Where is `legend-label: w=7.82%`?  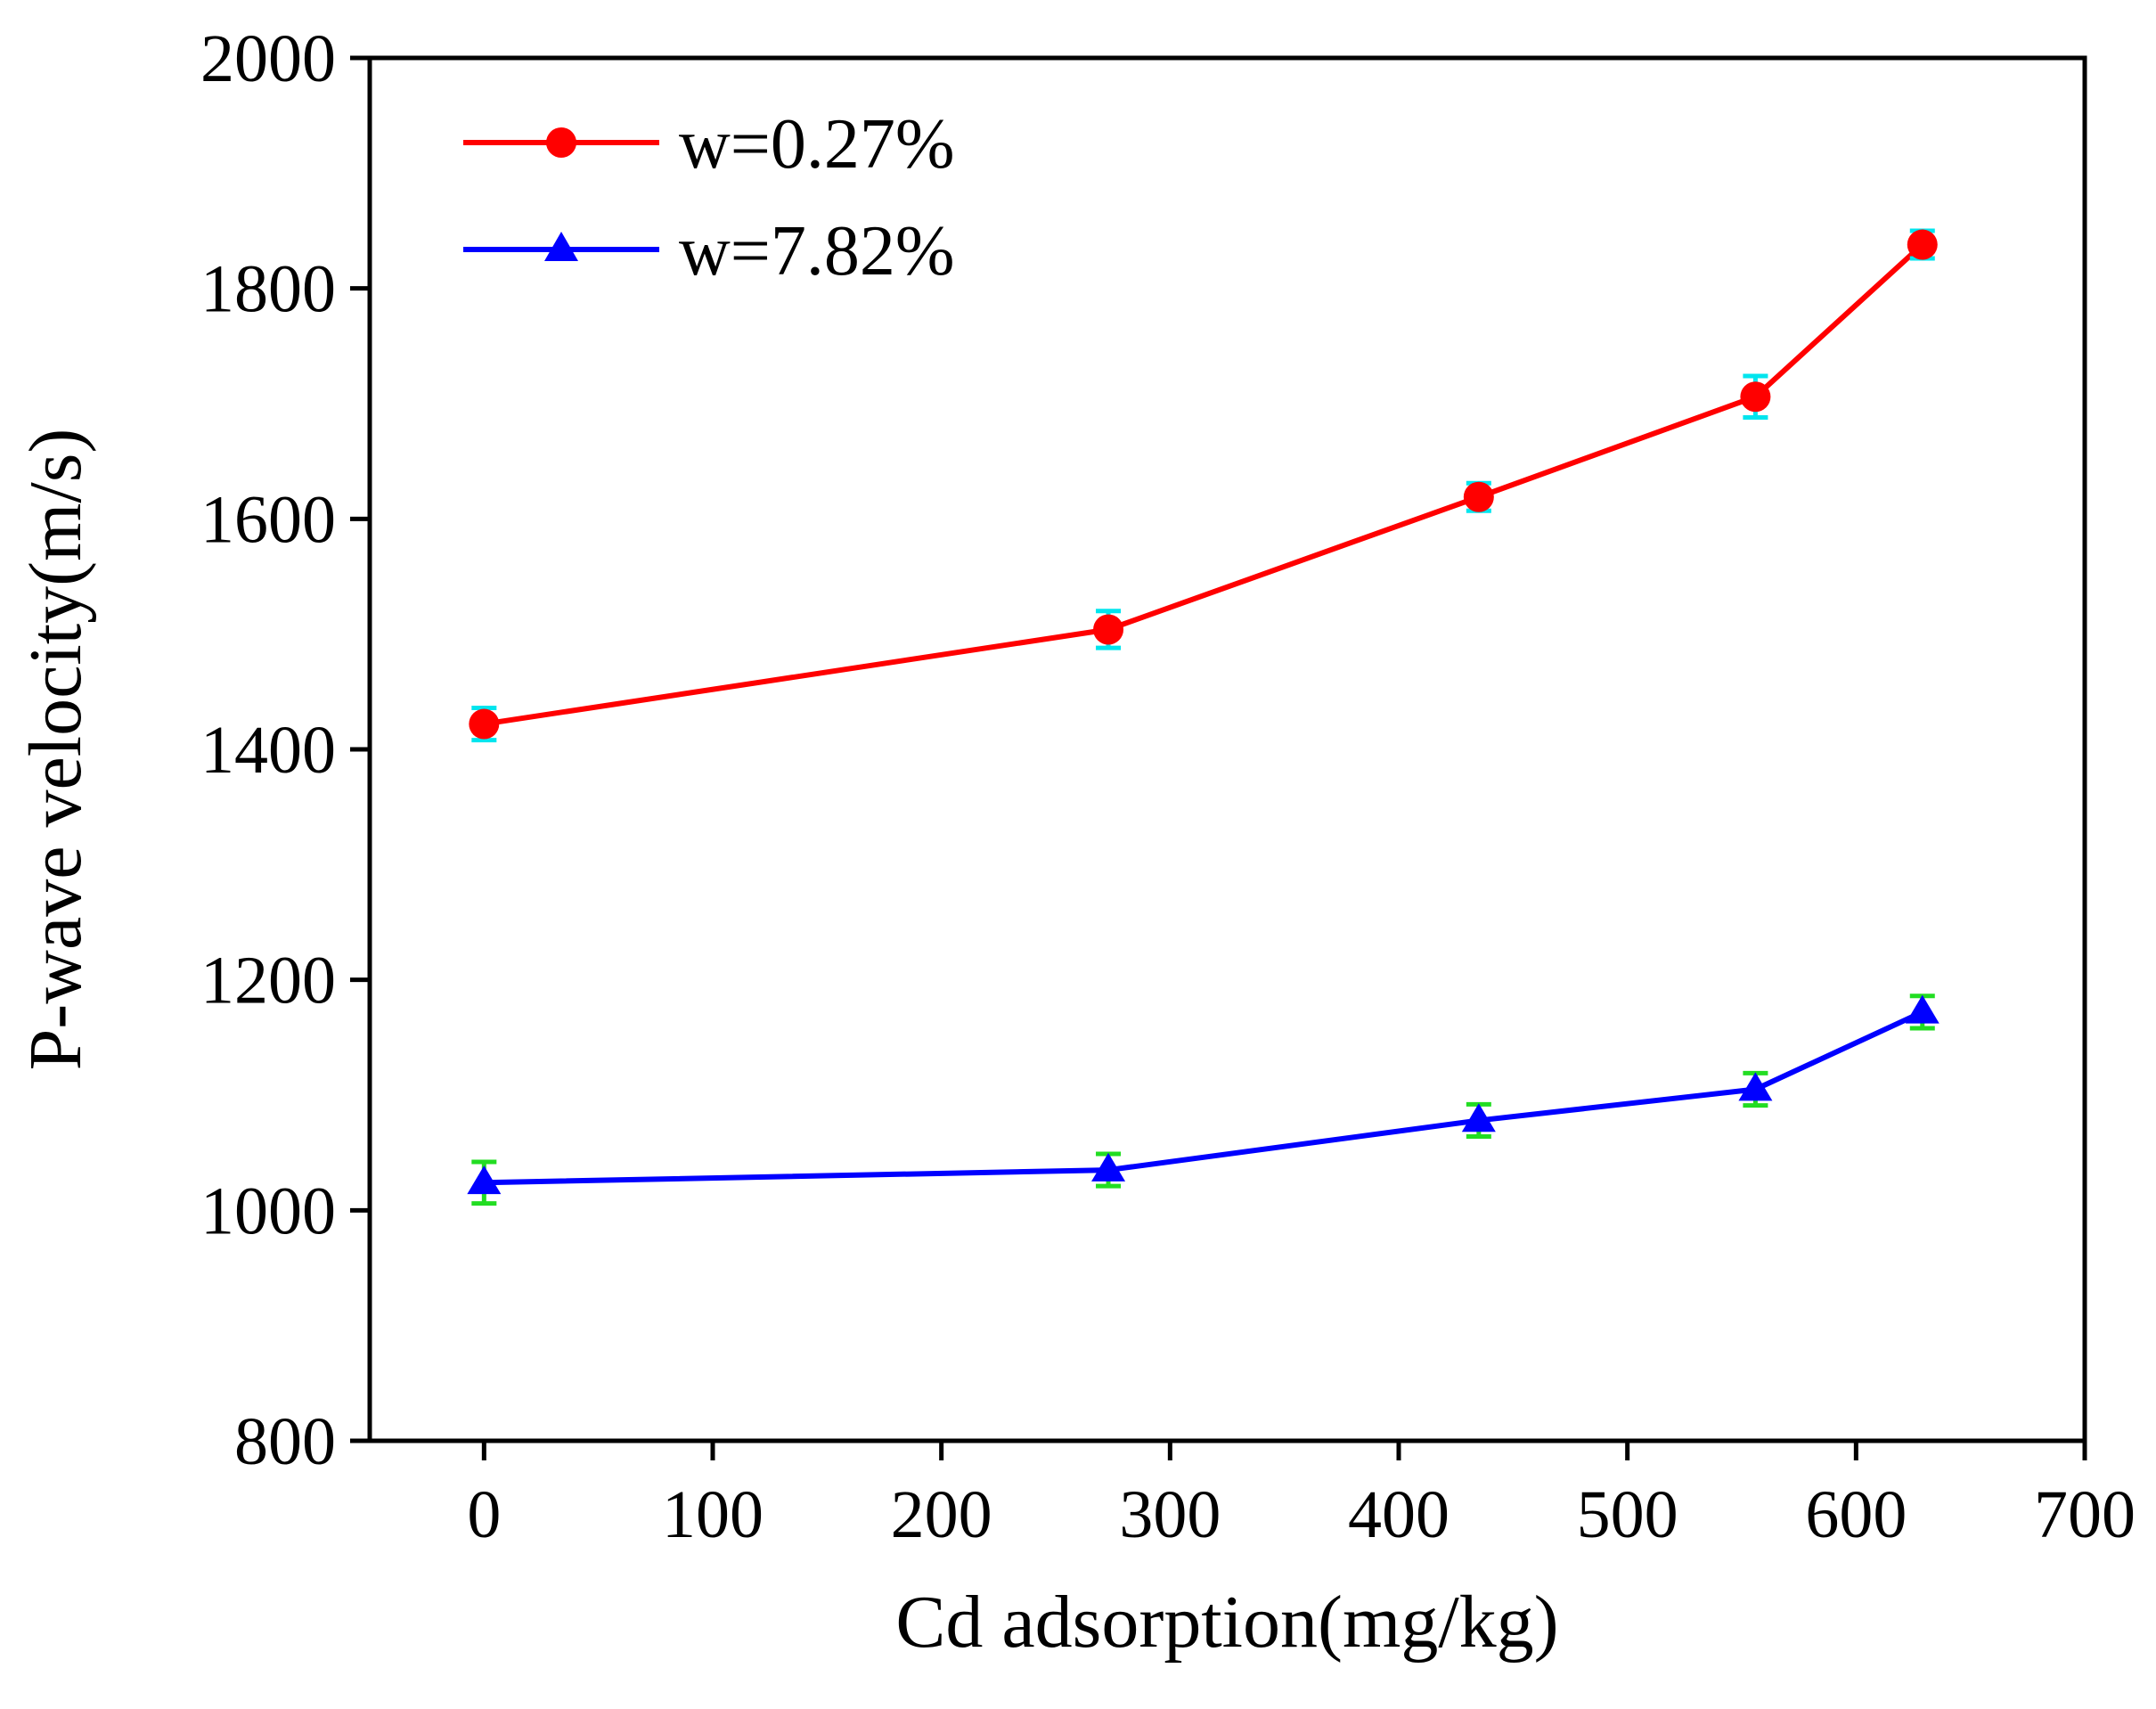 legend-label: w=7.82% is located at coordinates (817, 251).